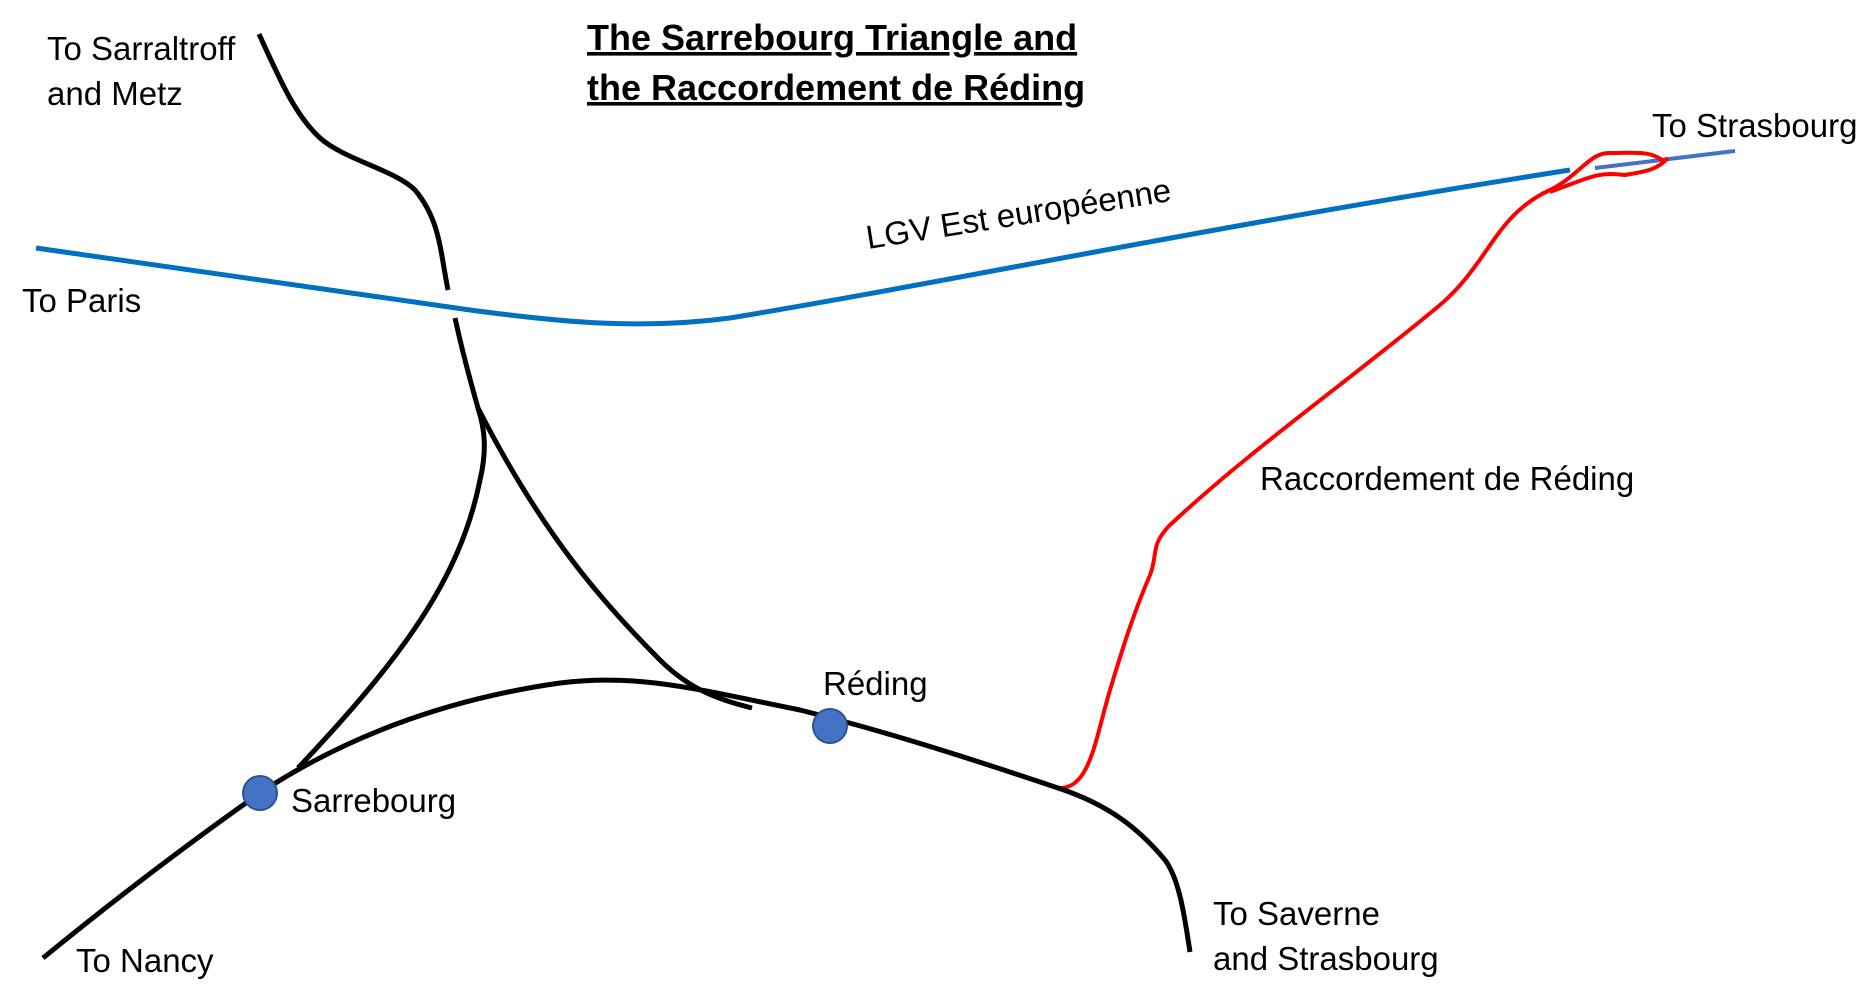  What do you see at coordinates (614, 558) in the screenshot?
I see `triangle-east-chord` at bounding box center [614, 558].